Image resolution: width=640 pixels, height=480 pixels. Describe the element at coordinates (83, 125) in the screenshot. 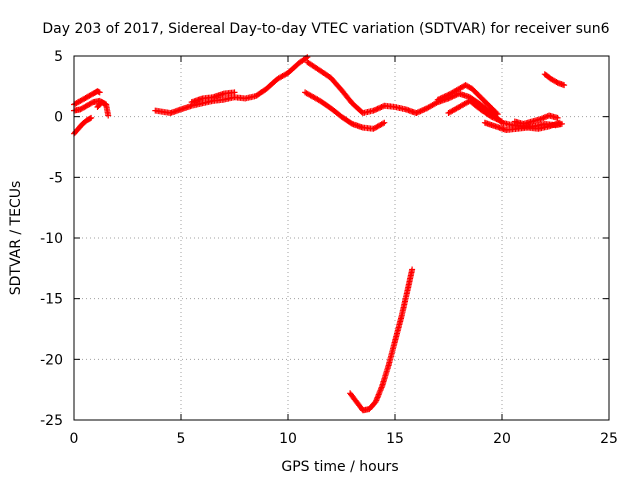

I see `series-arc-a-lower` at that location.